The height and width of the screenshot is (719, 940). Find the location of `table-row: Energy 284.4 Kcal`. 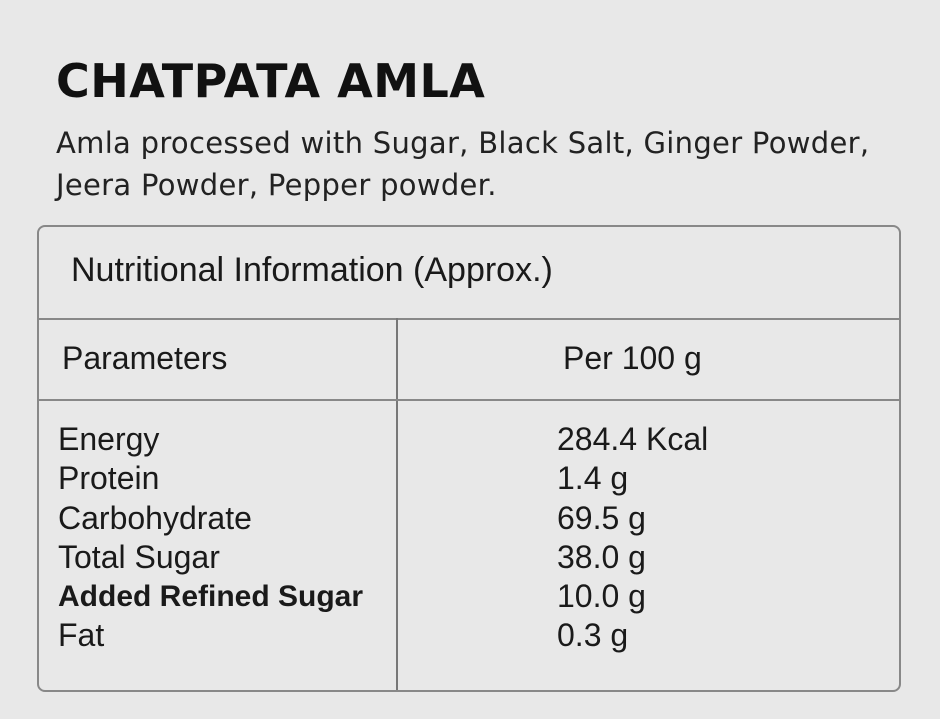

table-row: Energy 284.4 Kcal is located at coordinates (469, 439).